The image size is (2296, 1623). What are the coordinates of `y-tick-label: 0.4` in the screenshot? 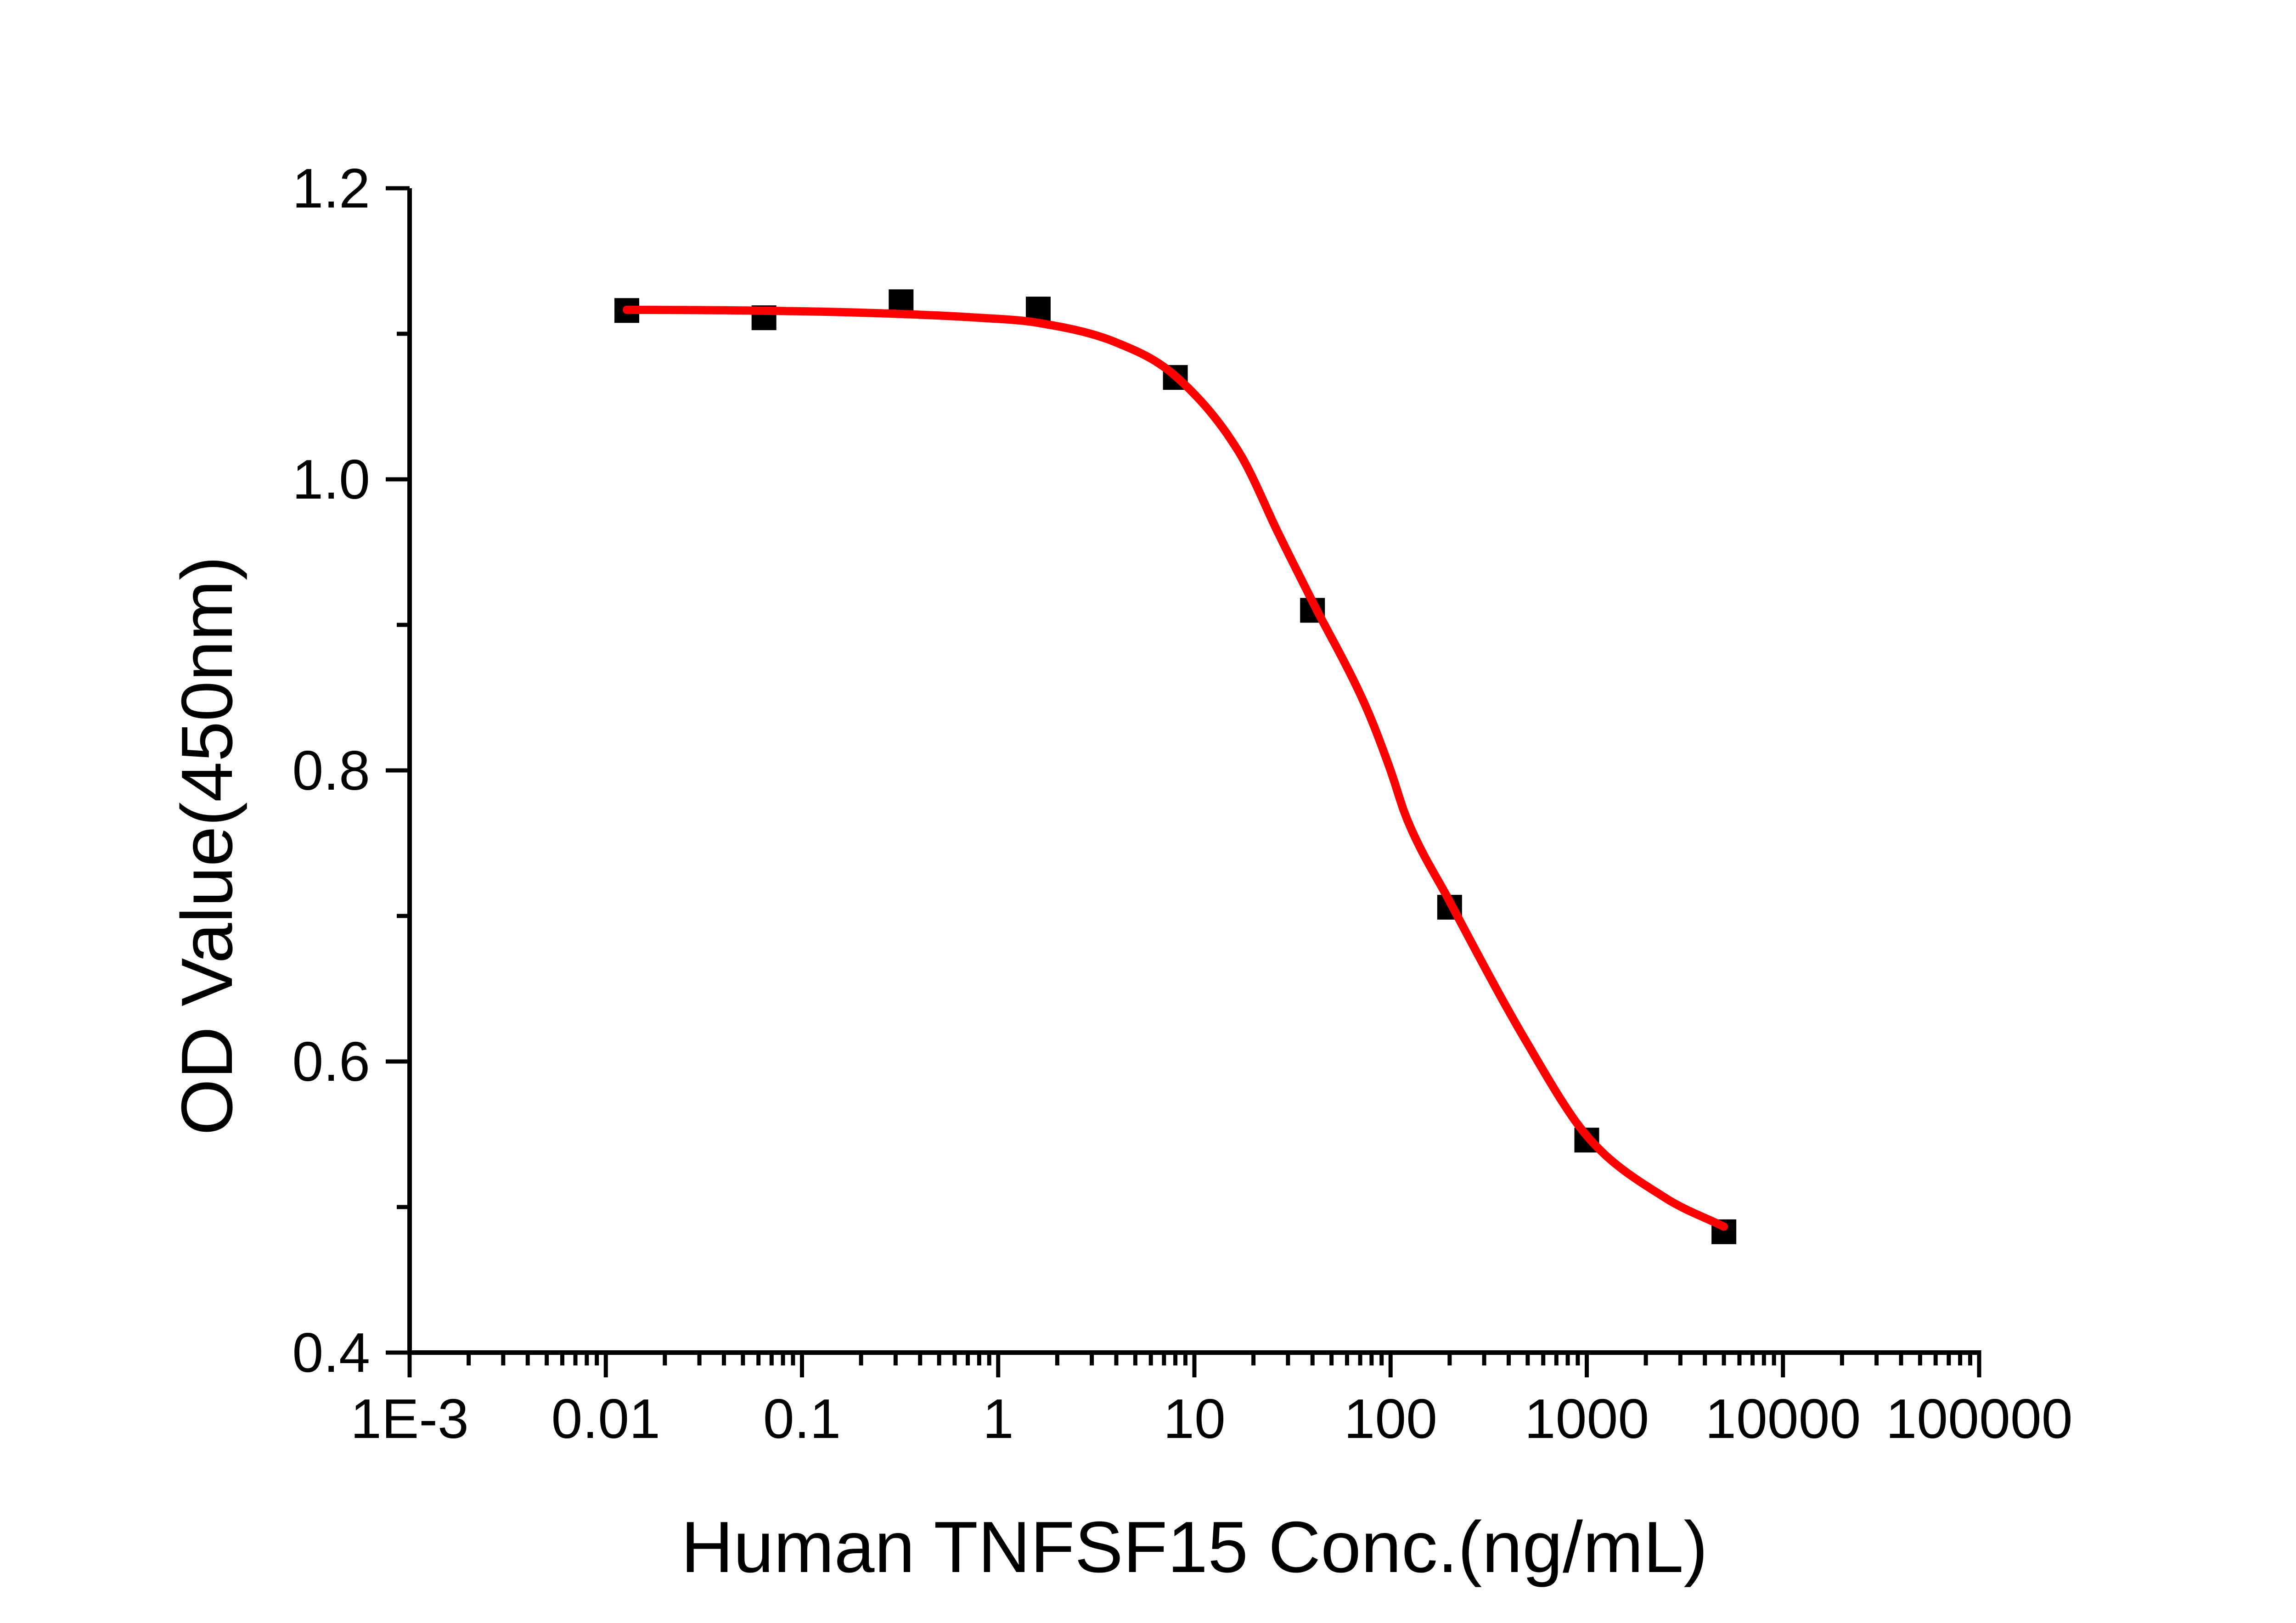 It's located at (331, 1352).